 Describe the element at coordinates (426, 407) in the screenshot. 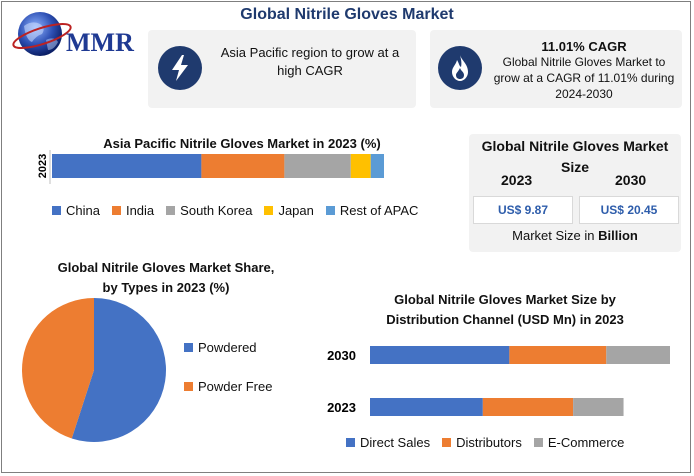

I see `distribution-bar-2023-direct-sales` at that location.